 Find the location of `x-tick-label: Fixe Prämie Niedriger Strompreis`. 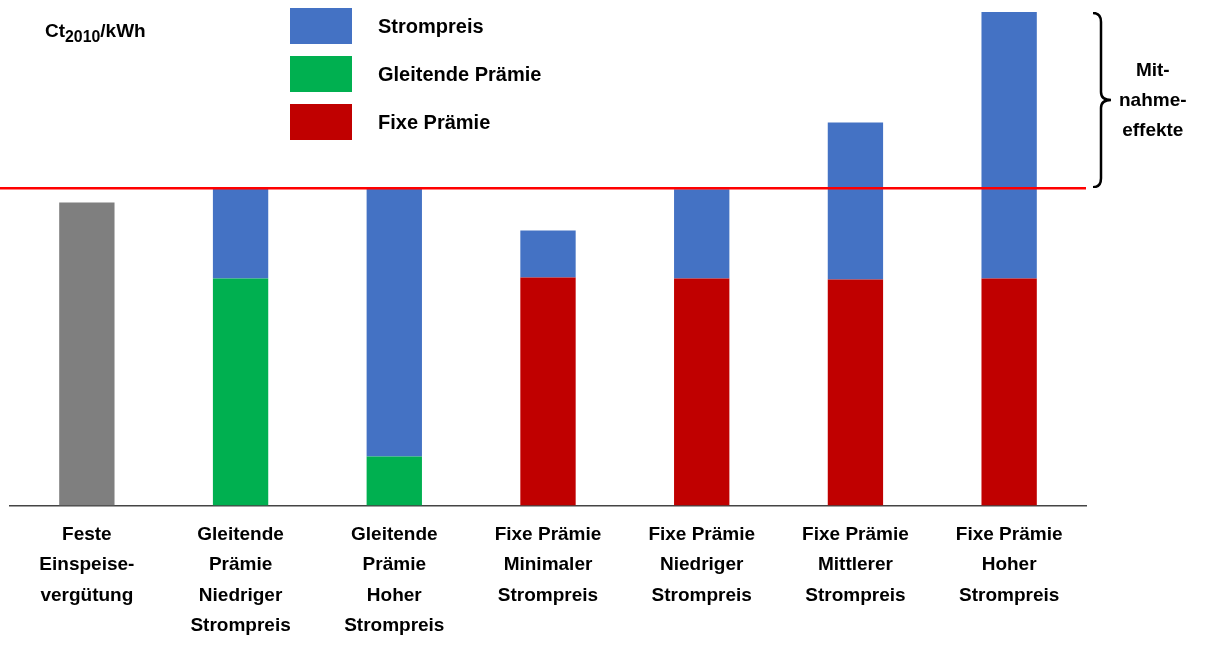

x-tick-label: Fixe Prämie Niedriger Strompreis is located at coordinates (702, 563).